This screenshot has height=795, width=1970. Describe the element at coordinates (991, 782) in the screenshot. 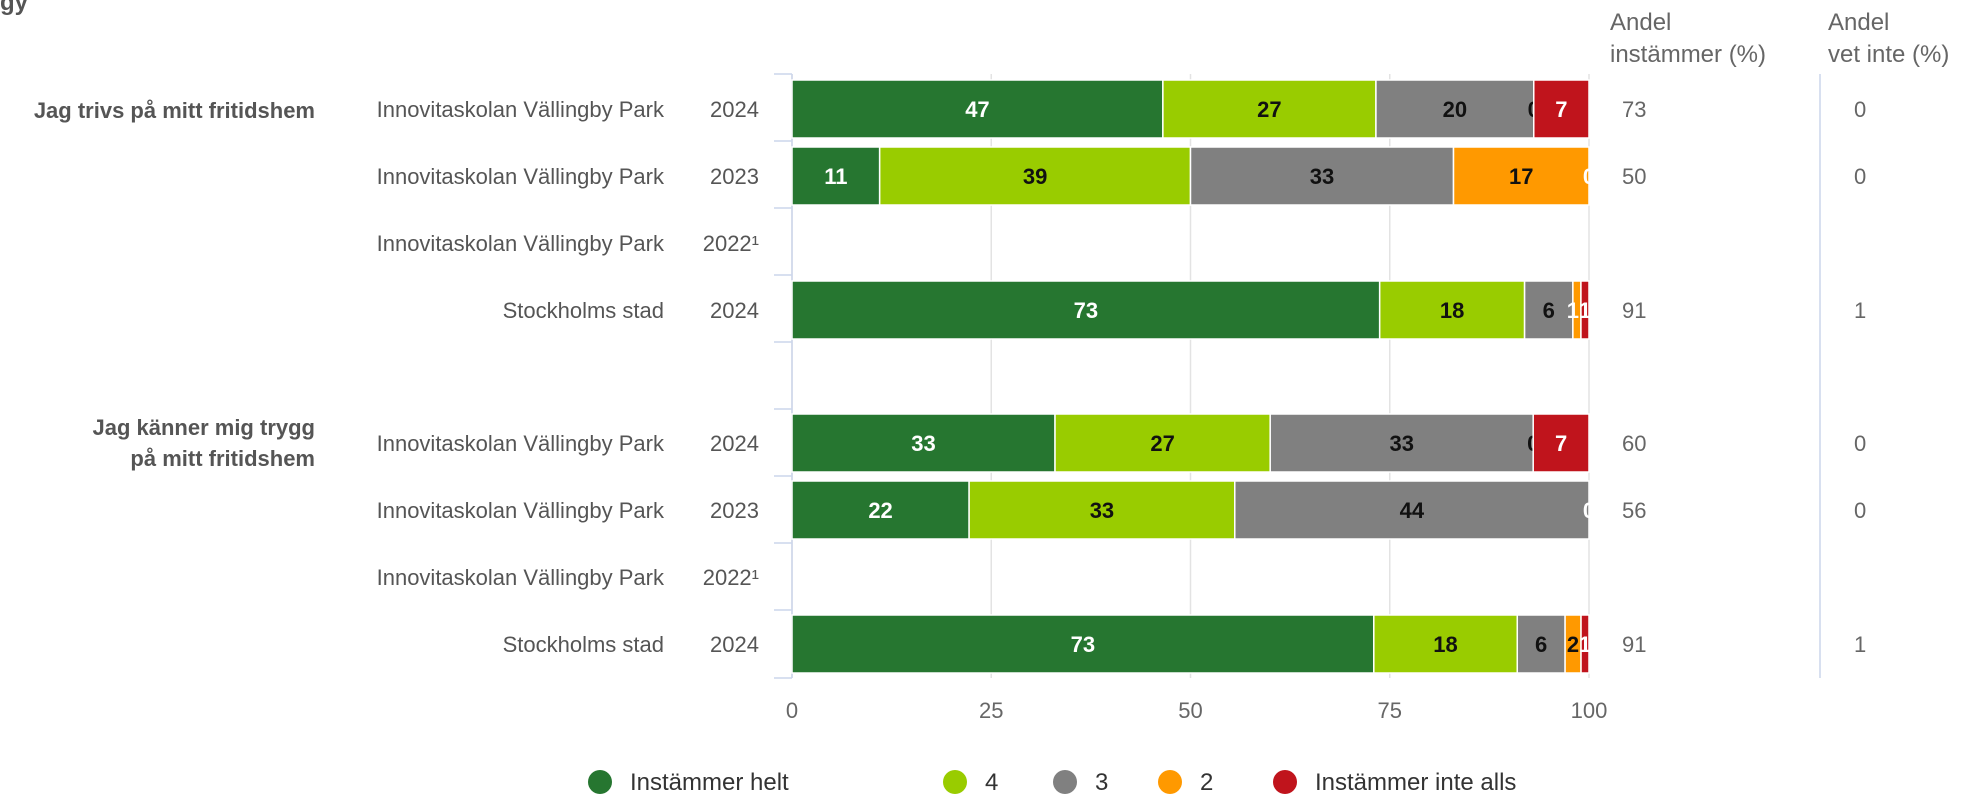

I see `legend-label: 4` at that location.